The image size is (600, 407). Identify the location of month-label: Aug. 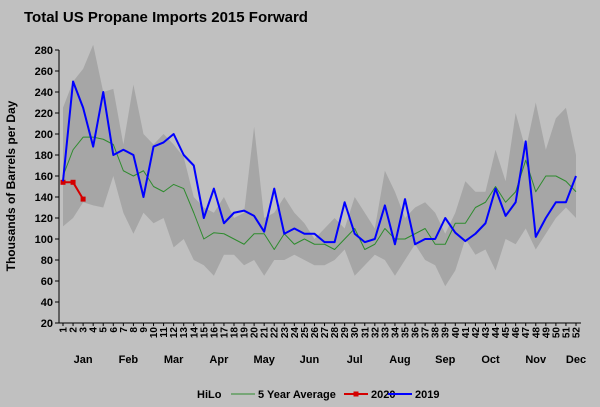
(399, 360).